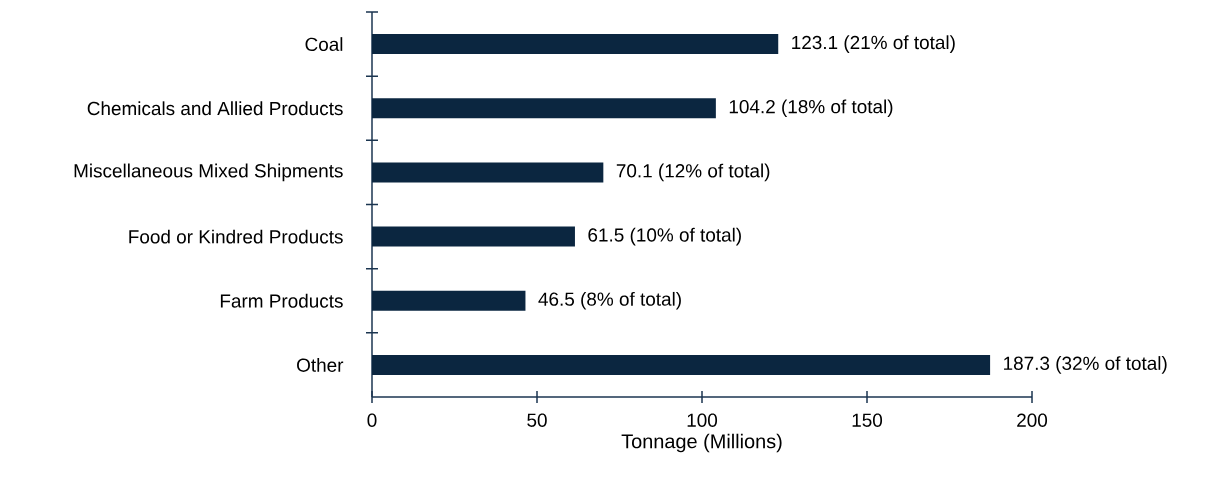 Image resolution: width=1215 pixels, height=483 pixels. Describe the element at coordinates (873, 44) in the screenshot. I see `data-label: 123.1 (21% of total)` at that location.